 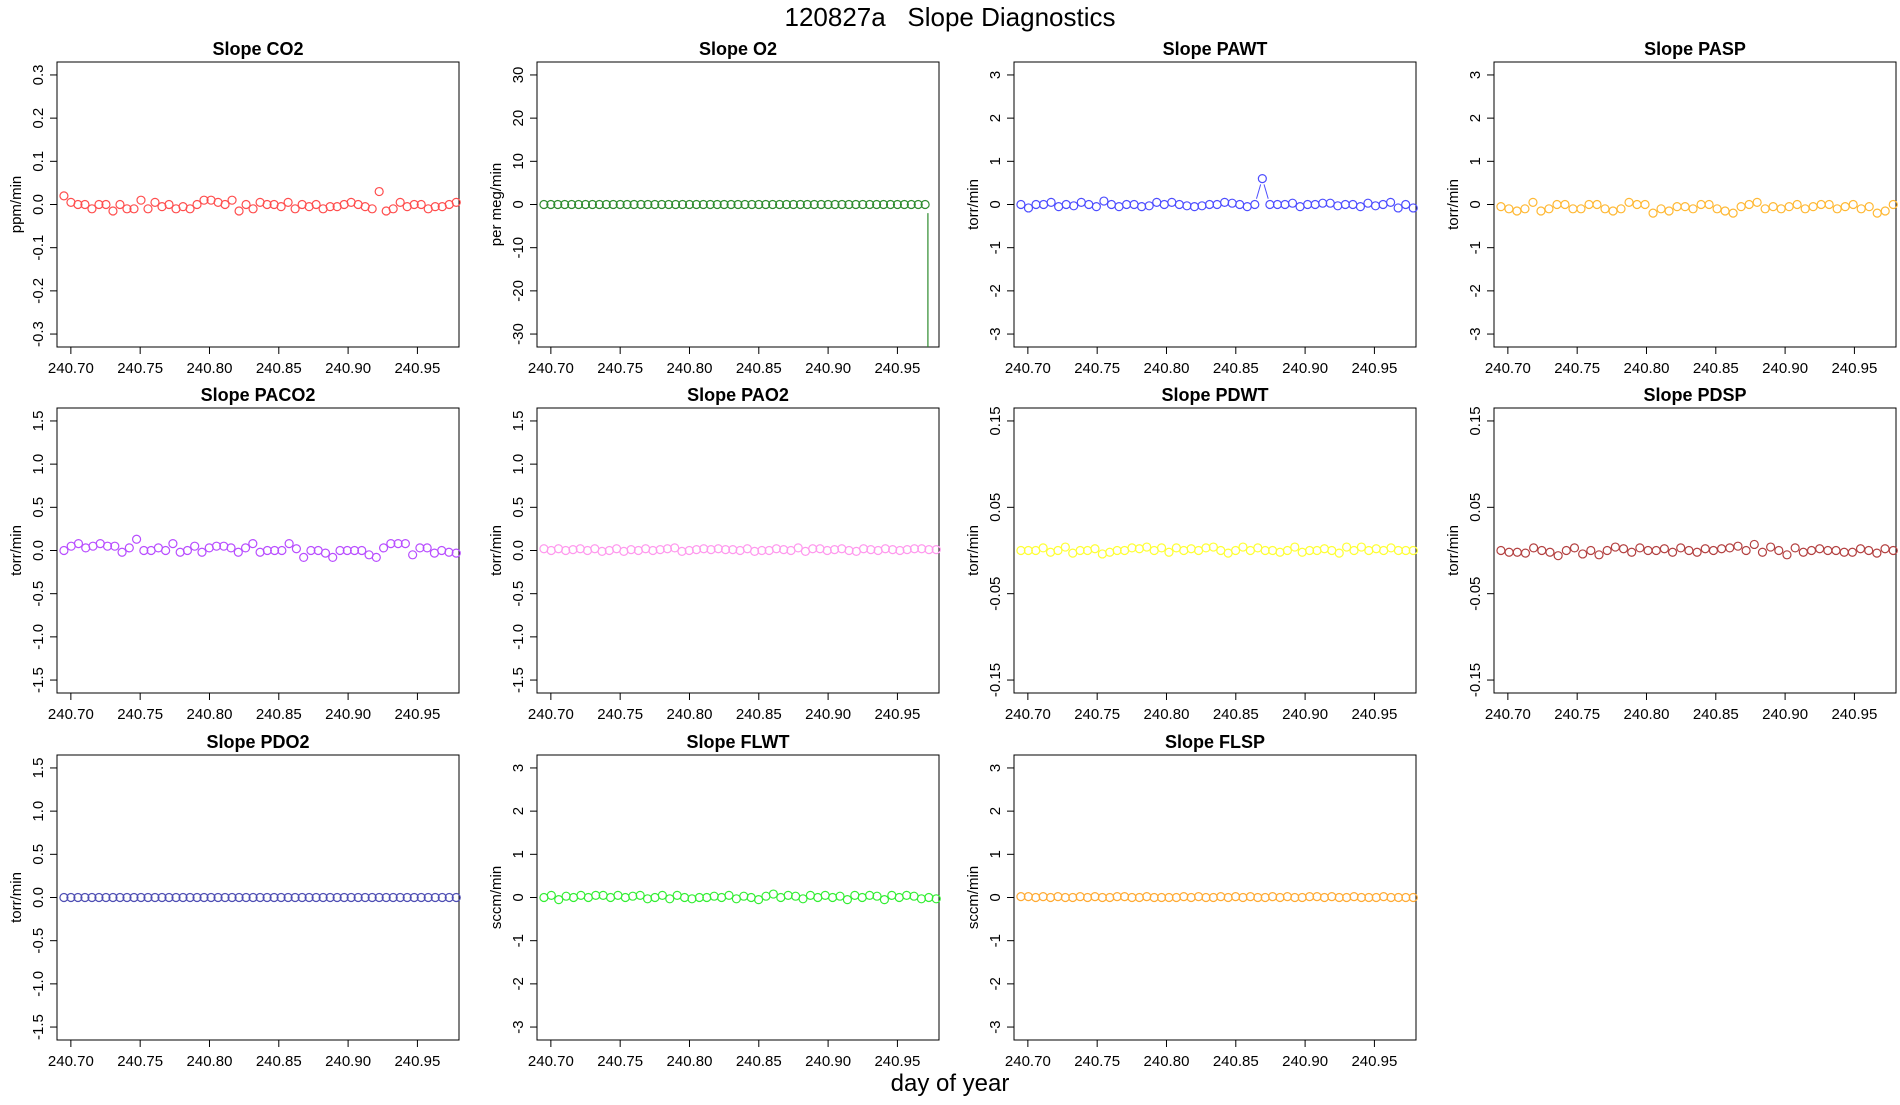 I want to click on y-tick-label-slope-o2-5: 20, so click(x=518, y=118).